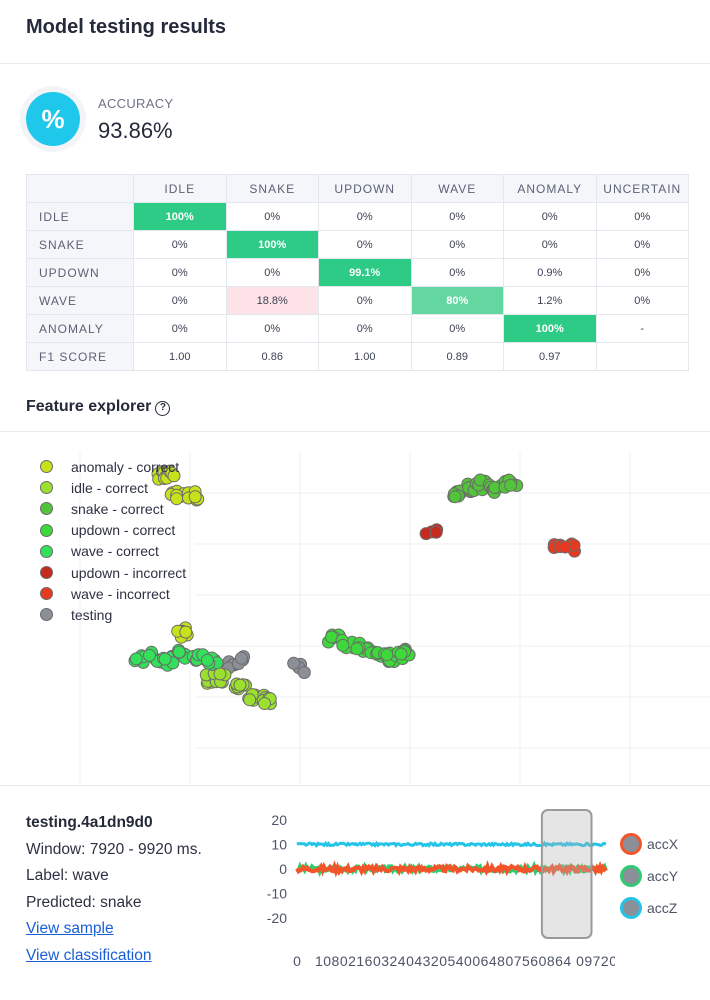 The image size is (710, 1000). Describe the element at coordinates (451, 869) in the screenshot. I see `signal-line-accX` at that location.